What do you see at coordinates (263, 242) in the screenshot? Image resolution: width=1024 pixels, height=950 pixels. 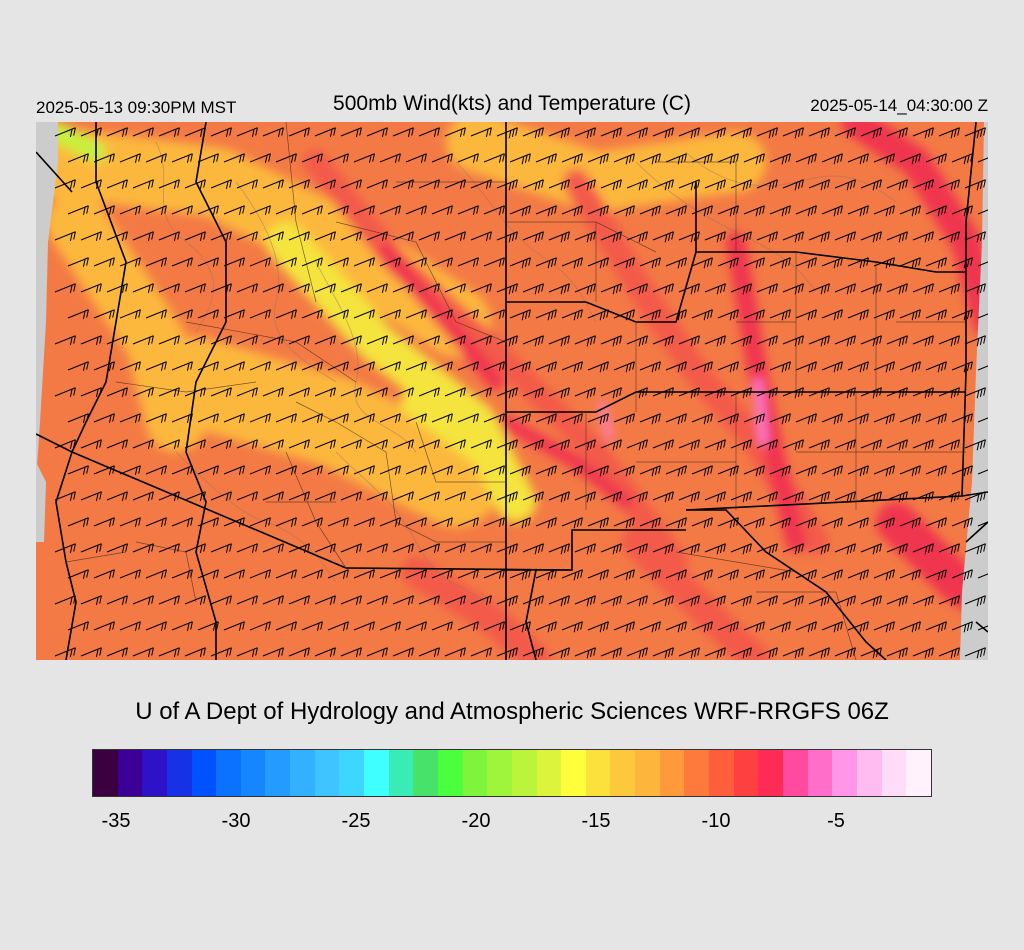 I see `cool-zone` at bounding box center [263, 242].